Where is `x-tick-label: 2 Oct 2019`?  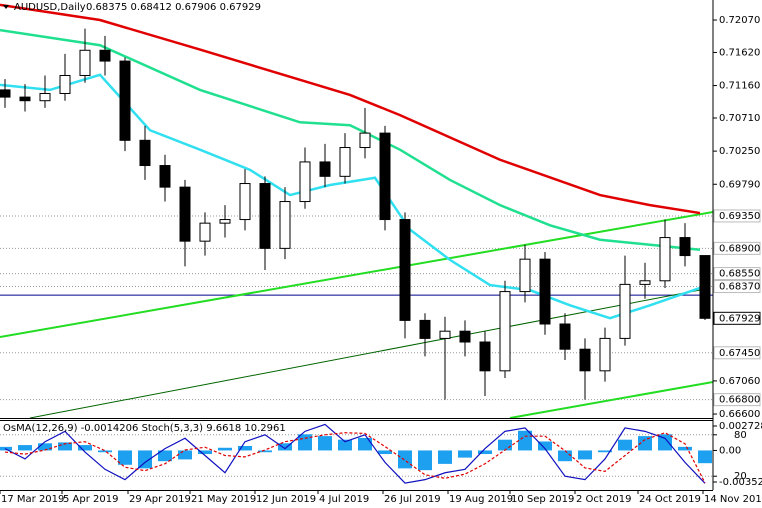
x-tick-label: 2 Oct 2019 is located at coordinates (603, 499).